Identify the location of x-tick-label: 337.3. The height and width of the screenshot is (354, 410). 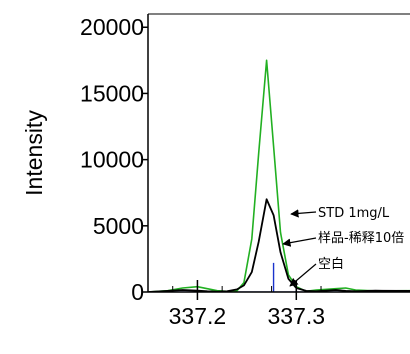
(297, 316).